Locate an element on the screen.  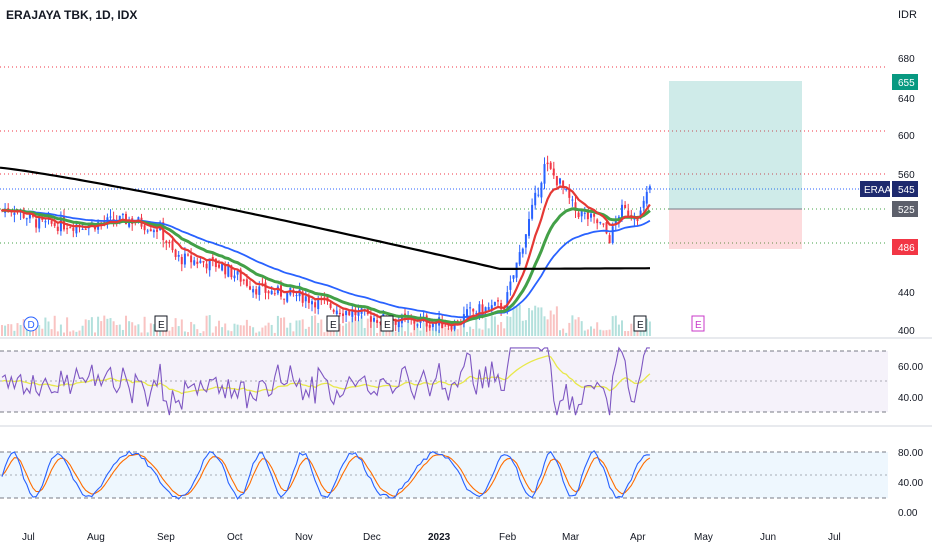
event-marker-dividend: D is located at coordinates (31, 324).